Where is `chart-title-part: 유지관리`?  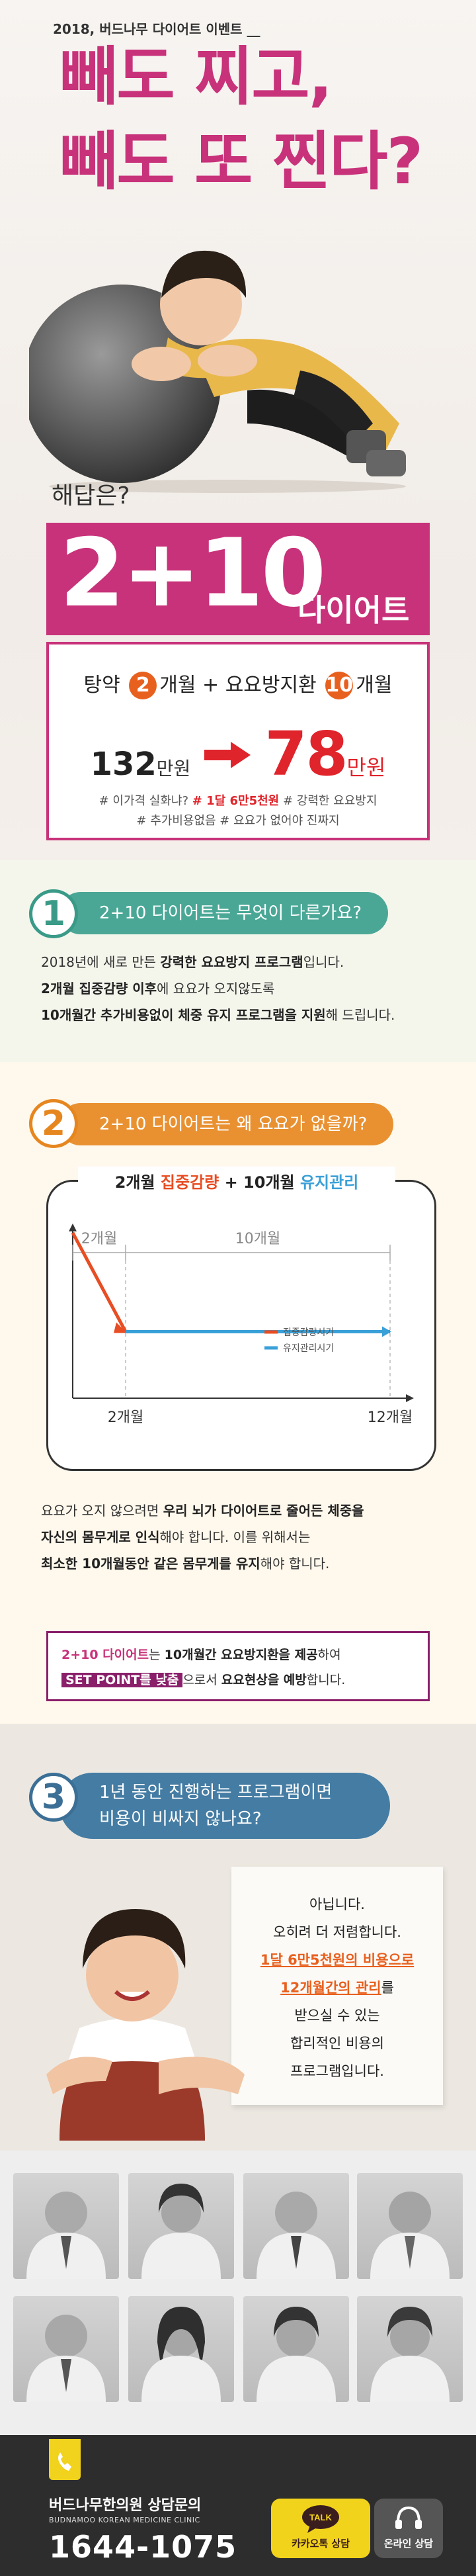 chart-title-part: 유지관리 is located at coordinates (329, 1182).